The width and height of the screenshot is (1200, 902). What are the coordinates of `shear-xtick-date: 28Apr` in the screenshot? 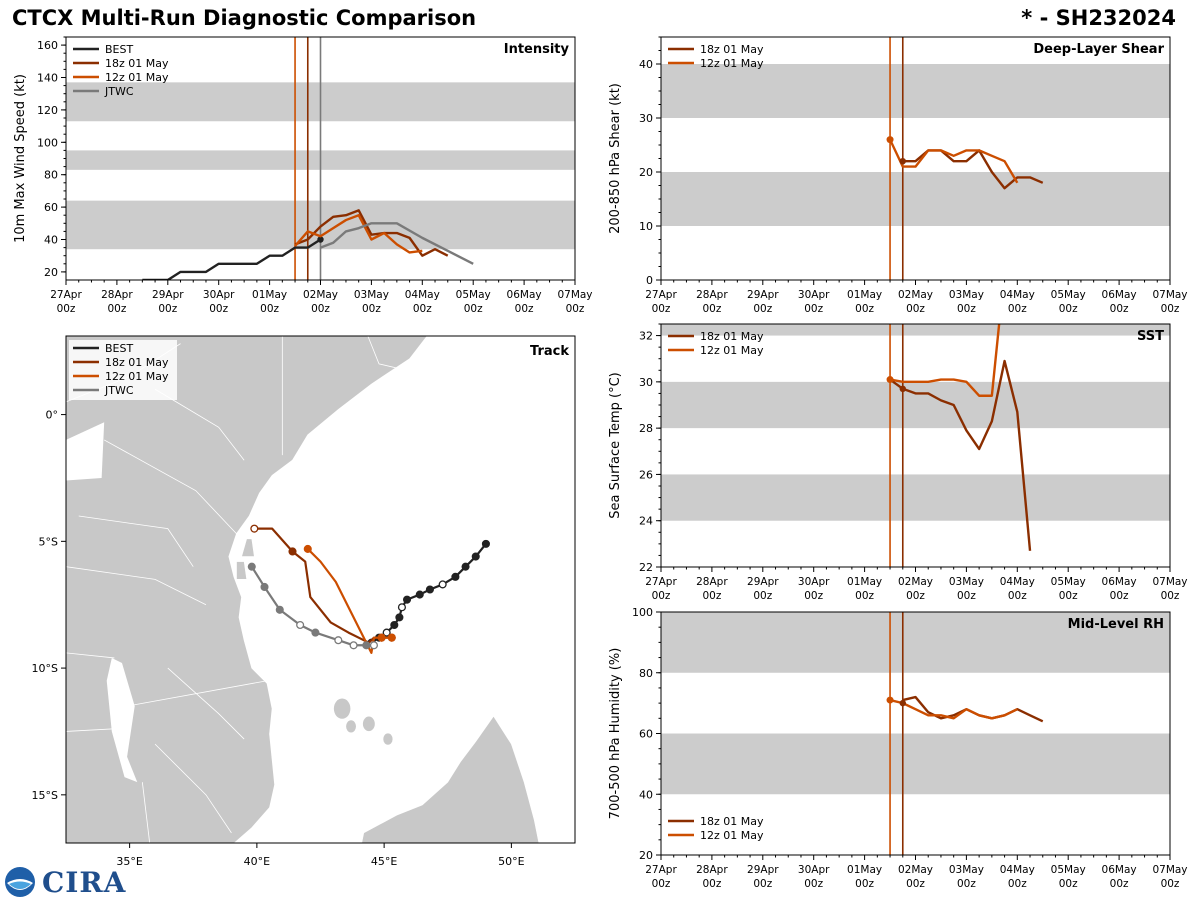 It's located at (712, 295).